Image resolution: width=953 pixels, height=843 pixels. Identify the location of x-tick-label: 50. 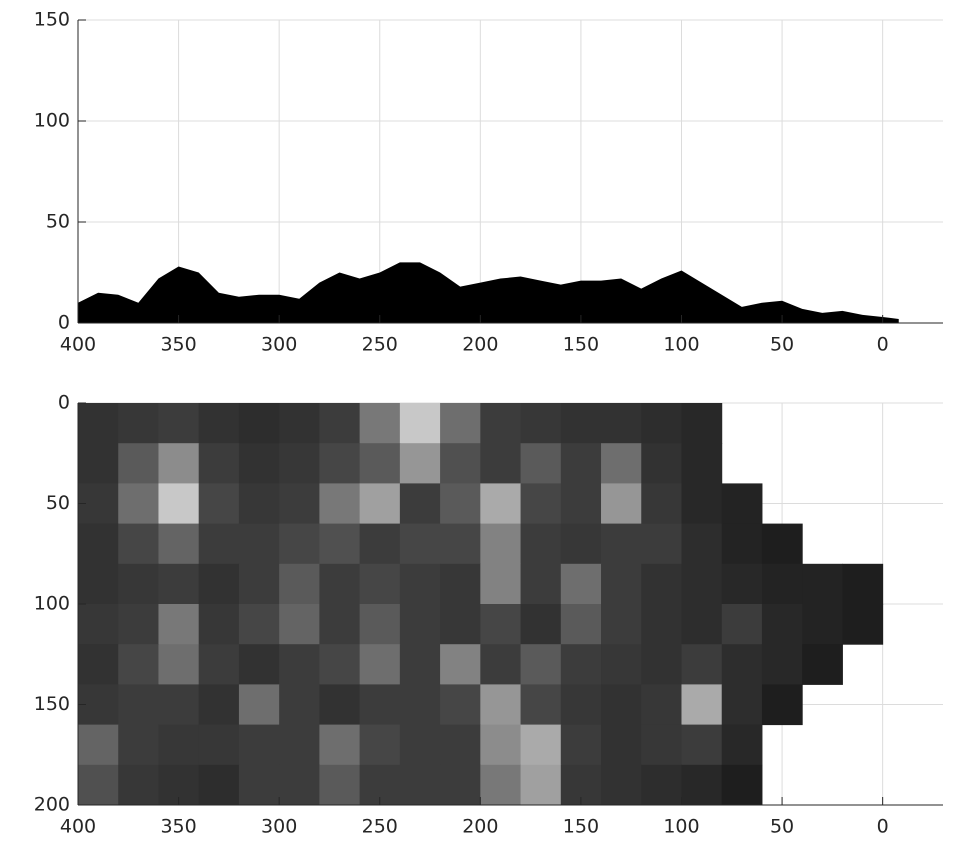
(782, 827).